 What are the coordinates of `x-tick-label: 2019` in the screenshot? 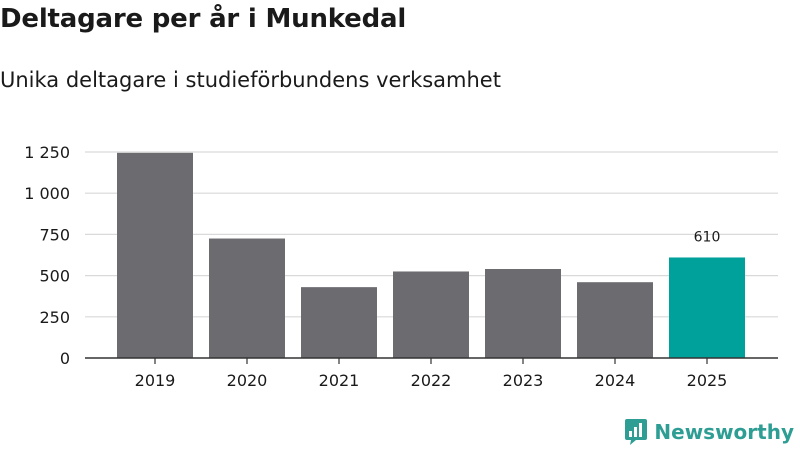 It's located at (155, 380).